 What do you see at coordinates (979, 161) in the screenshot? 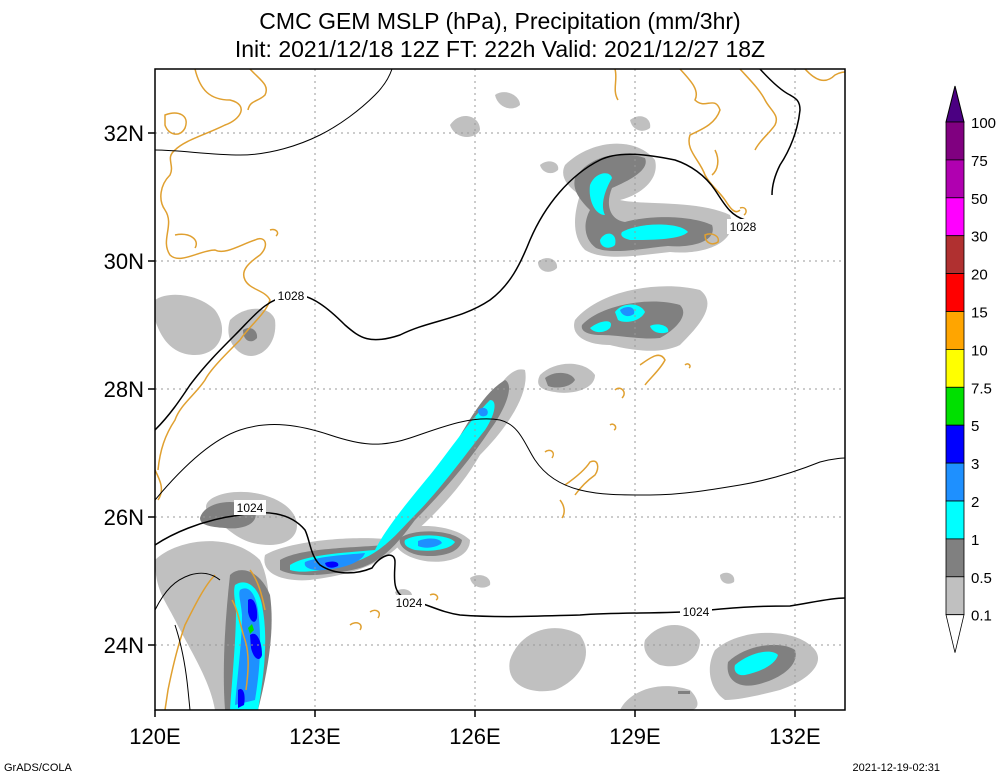
I see `colorbar-label: 75` at bounding box center [979, 161].